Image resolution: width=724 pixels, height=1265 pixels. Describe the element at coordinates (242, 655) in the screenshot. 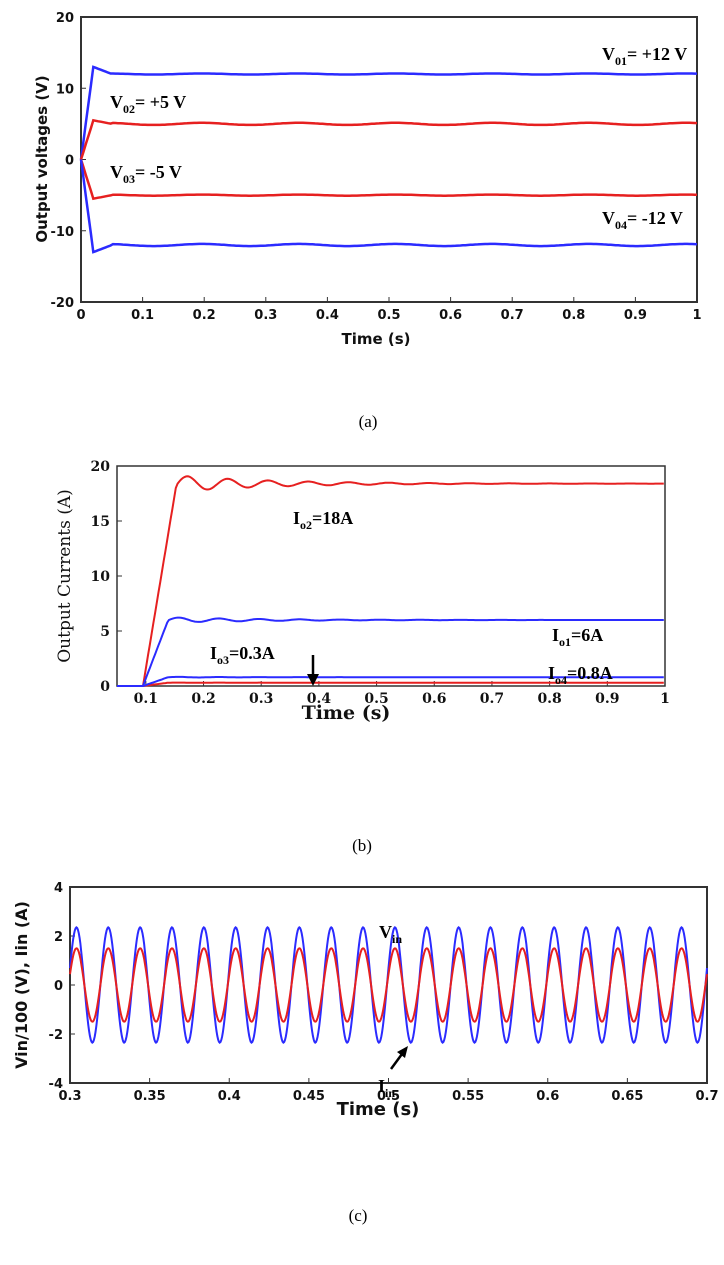

I see `label-io3: Io3=0.3A` at that location.